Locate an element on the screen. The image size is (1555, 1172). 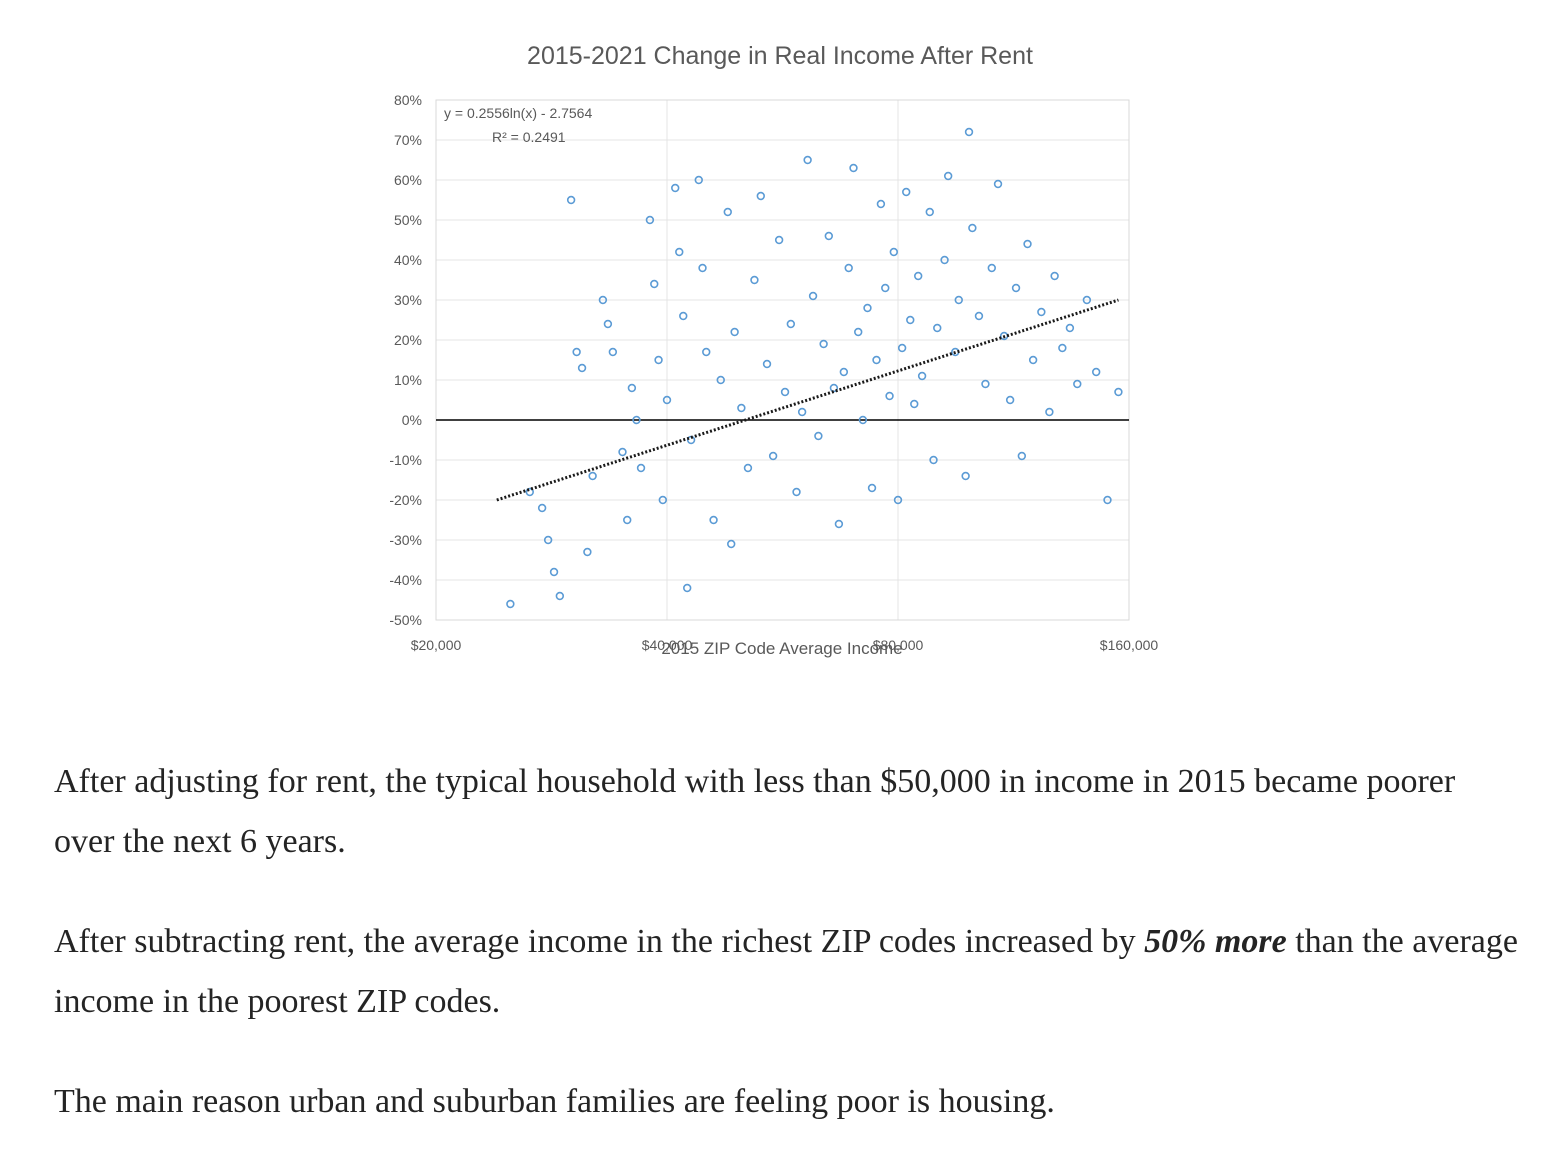
trendline-equation: y = 0.2556ln(x) - 2.7564 is located at coordinates (518, 113).